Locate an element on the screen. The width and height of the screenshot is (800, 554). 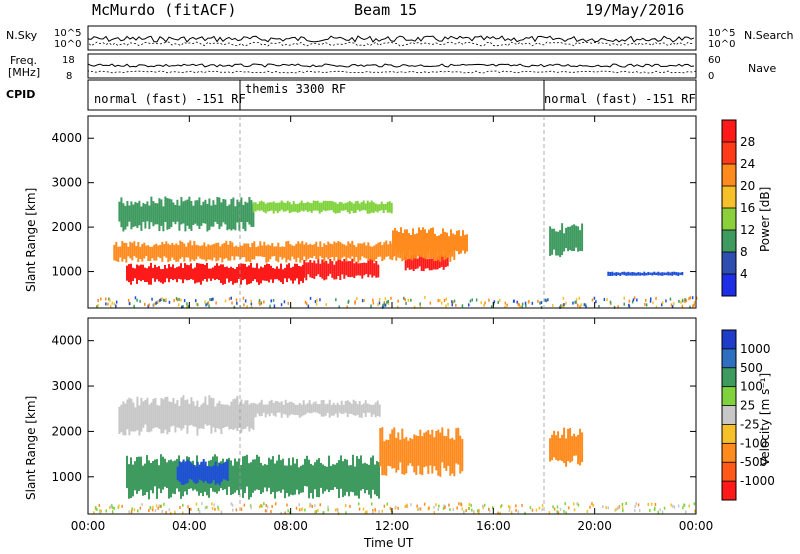
y-tick-label: 1000 is located at coordinates (66, 272).